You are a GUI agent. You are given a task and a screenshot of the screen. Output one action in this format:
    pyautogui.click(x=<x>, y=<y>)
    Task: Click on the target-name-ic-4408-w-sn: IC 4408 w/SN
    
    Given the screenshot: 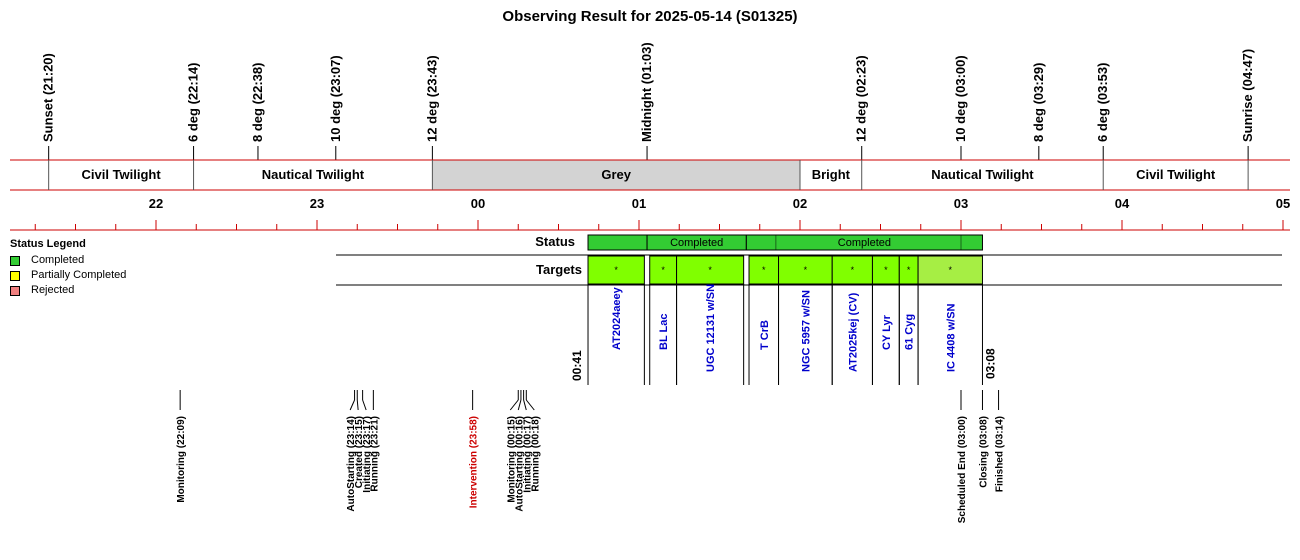 What is the action you would take?
    pyautogui.click(x=951, y=337)
    